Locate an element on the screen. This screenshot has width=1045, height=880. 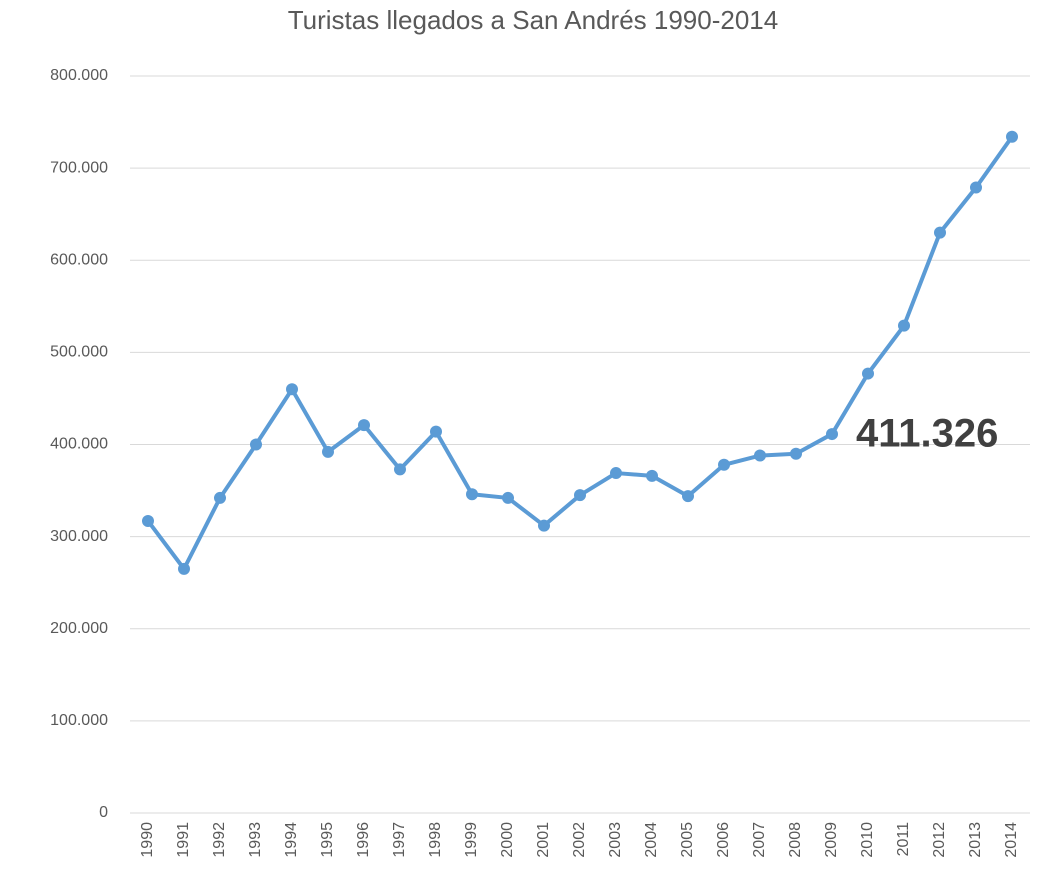
x-tick-label: 2003 is located at coordinates (615, 840).